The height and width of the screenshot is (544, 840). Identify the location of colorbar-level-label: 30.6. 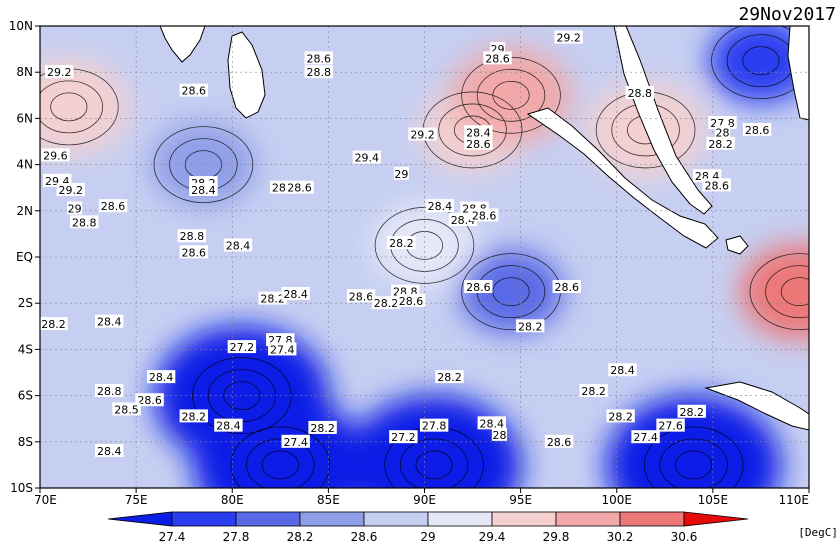
(684, 537).